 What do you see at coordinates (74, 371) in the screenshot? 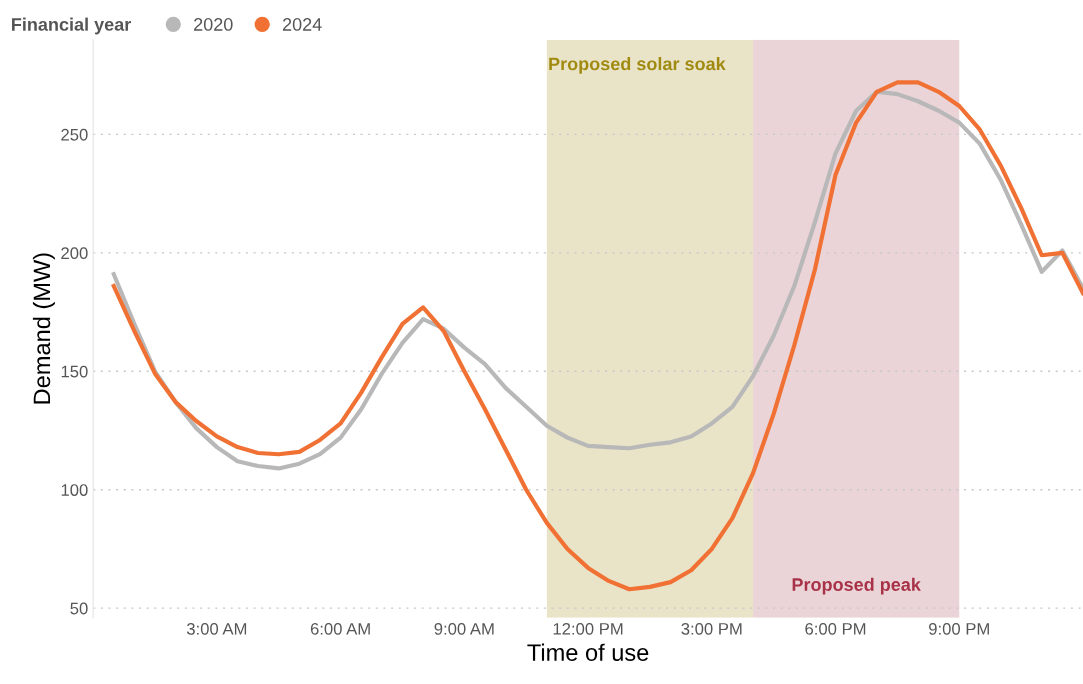
I see `y-tick-label: 150` at bounding box center [74, 371].